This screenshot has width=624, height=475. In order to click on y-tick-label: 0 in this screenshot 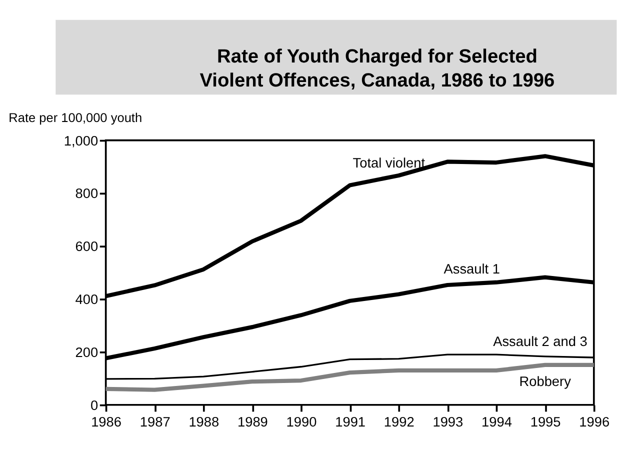, I will do `click(94, 405)`.